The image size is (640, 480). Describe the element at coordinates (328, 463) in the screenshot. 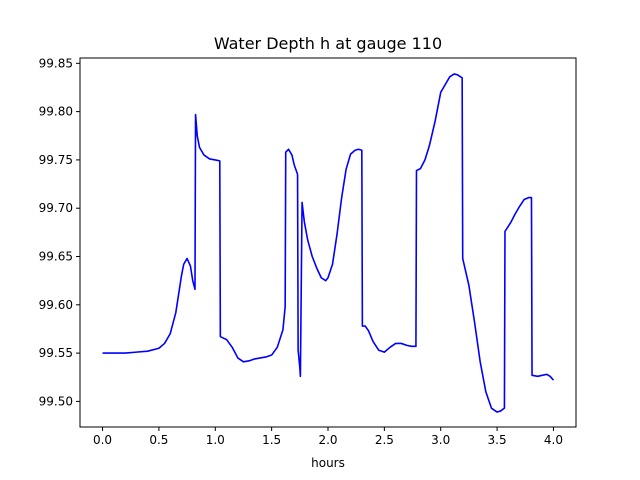

I see `x-axis-label: hours` at that location.